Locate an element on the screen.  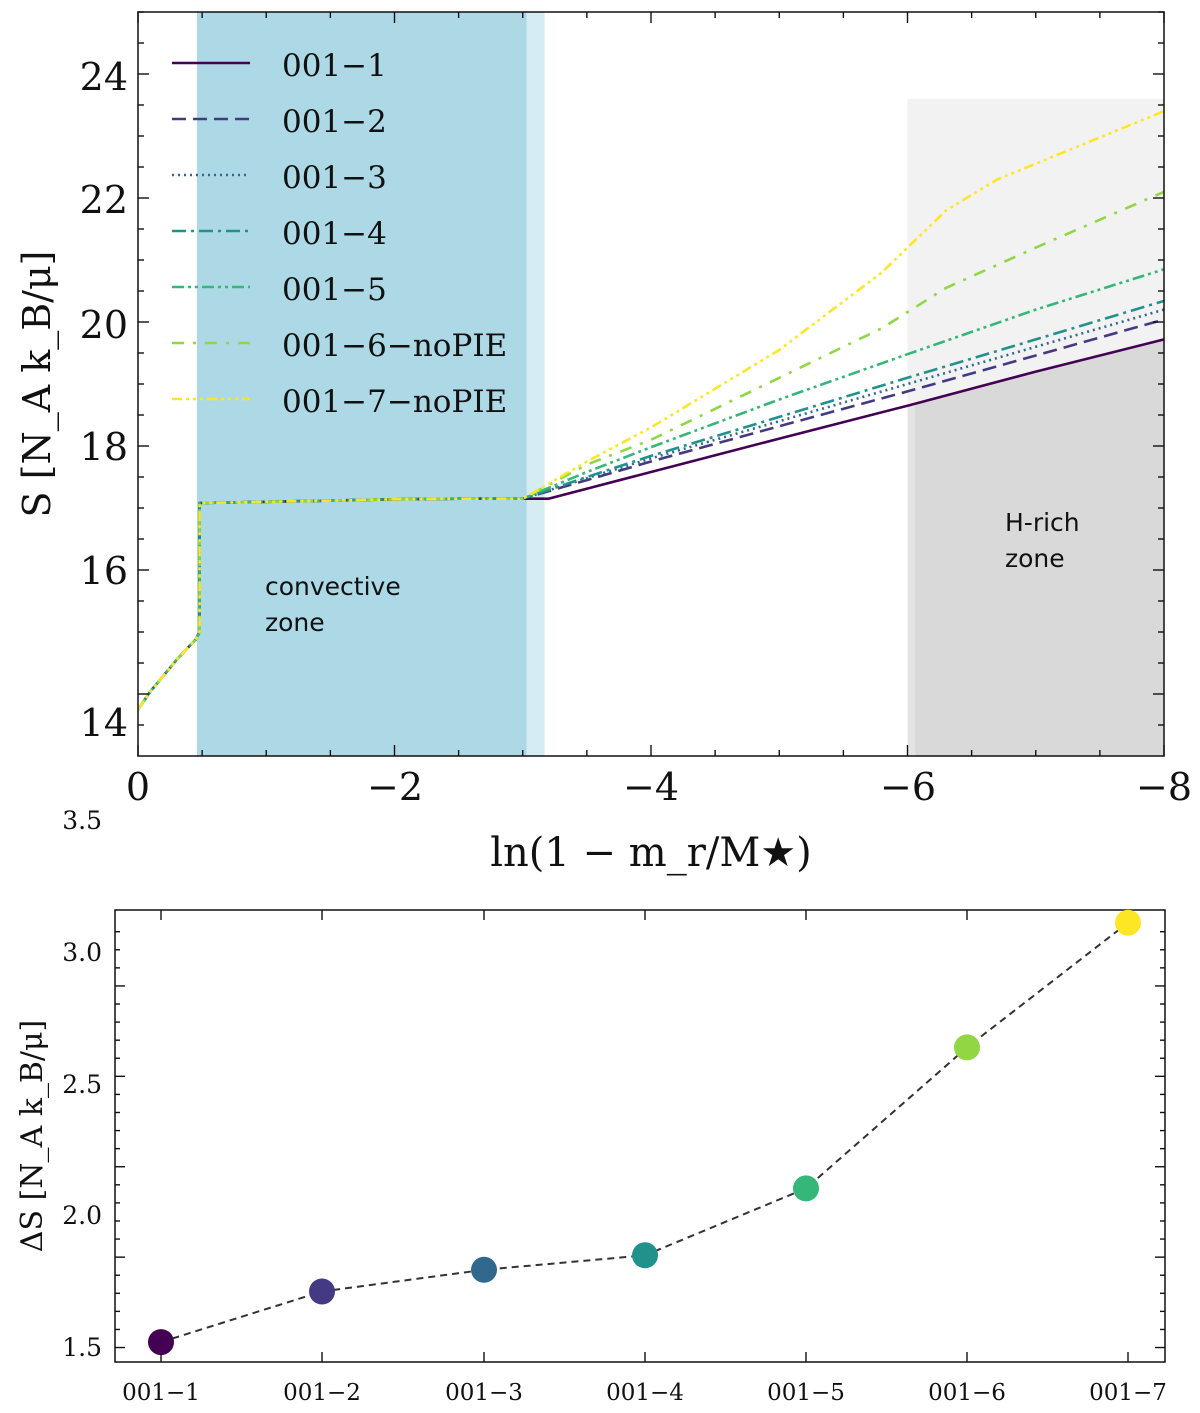
y-tick-label: 22 is located at coordinates (104, 200).